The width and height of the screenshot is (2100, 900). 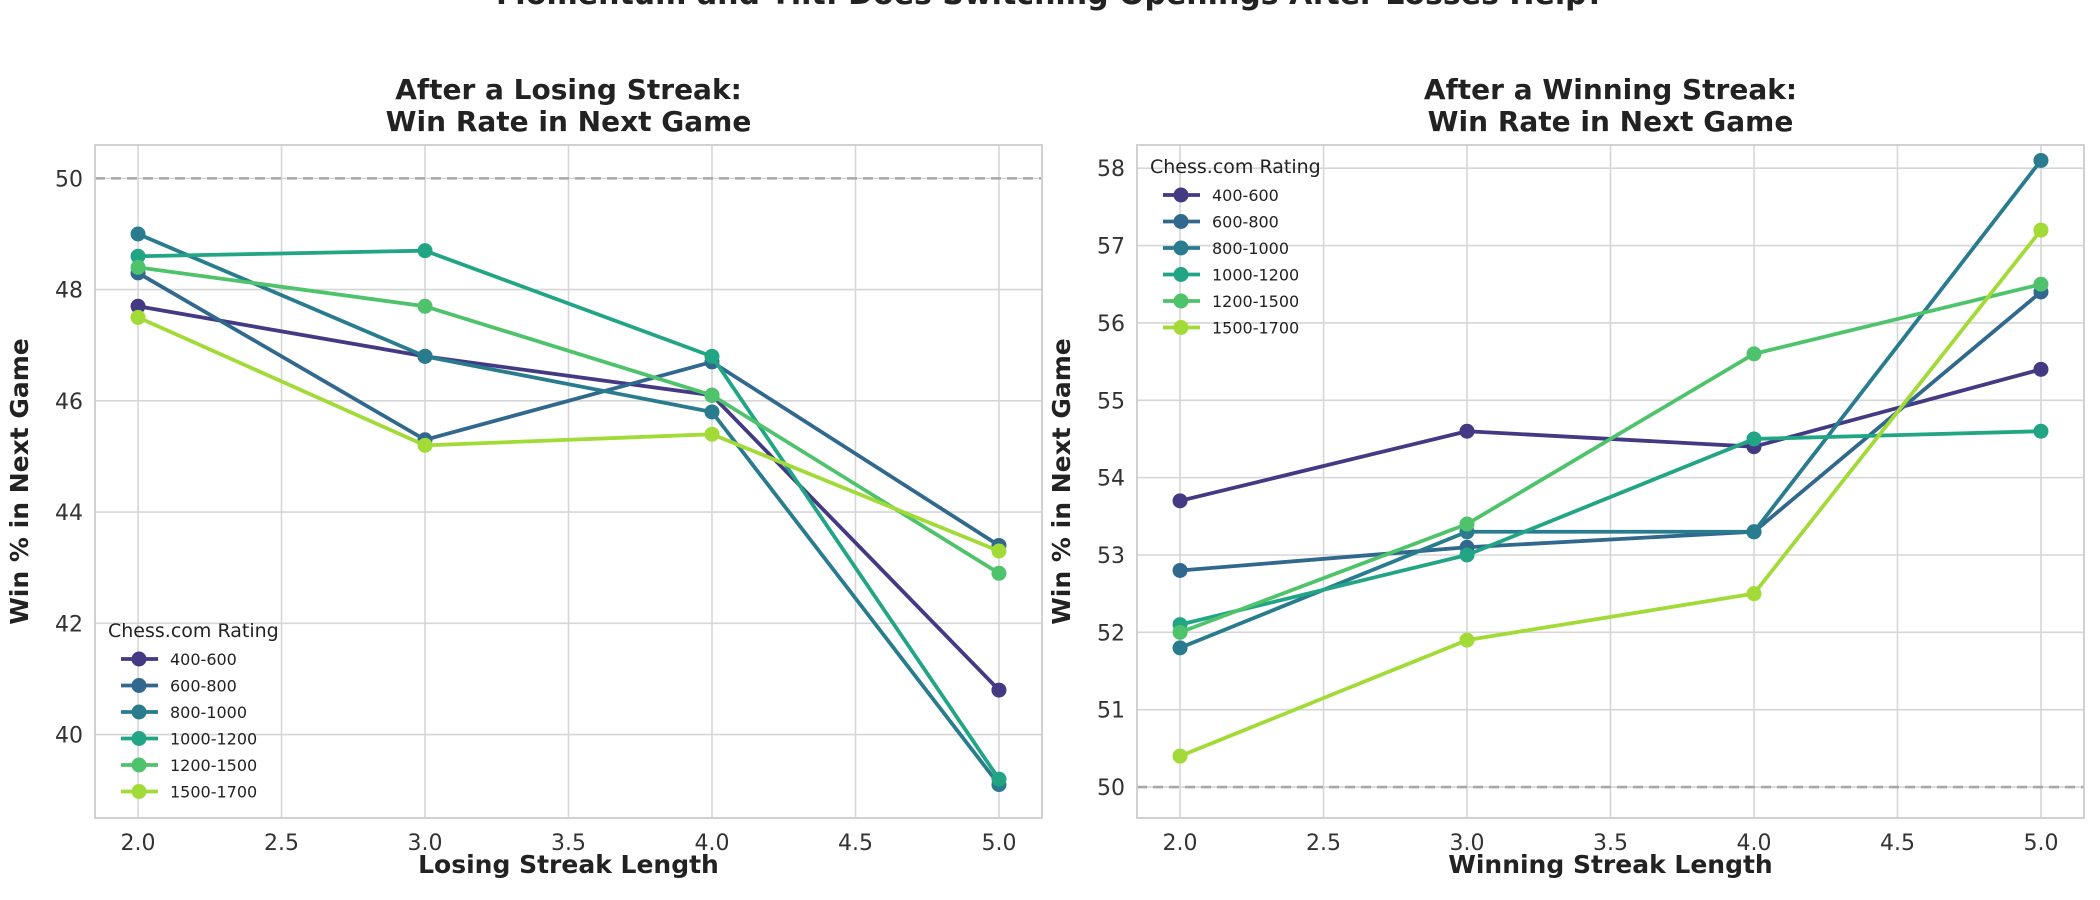 What do you see at coordinates (69, 291) in the screenshot?
I see `y-tick-label: 48` at bounding box center [69, 291].